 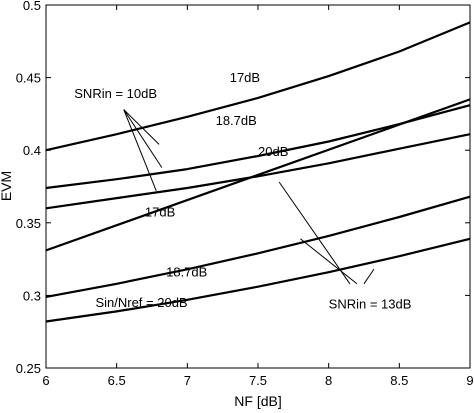 I want to click on annotation-label: Sin/Nref = 20dB, so click(x=141, y=302).